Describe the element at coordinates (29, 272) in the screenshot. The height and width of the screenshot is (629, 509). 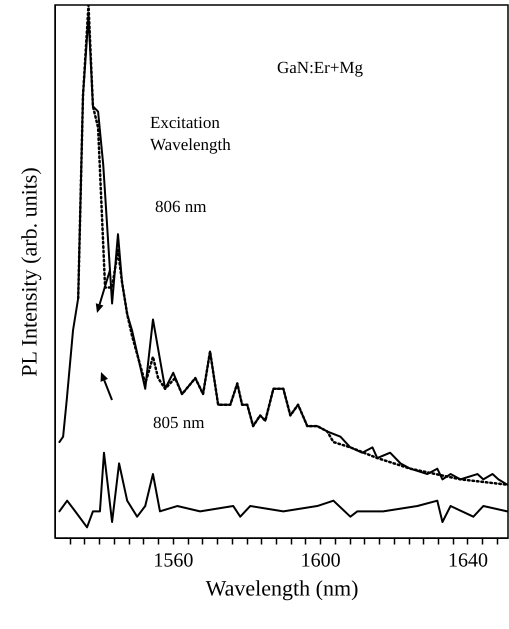
I see `y-axis-title: PL Intensity (arb. units)` at that location.